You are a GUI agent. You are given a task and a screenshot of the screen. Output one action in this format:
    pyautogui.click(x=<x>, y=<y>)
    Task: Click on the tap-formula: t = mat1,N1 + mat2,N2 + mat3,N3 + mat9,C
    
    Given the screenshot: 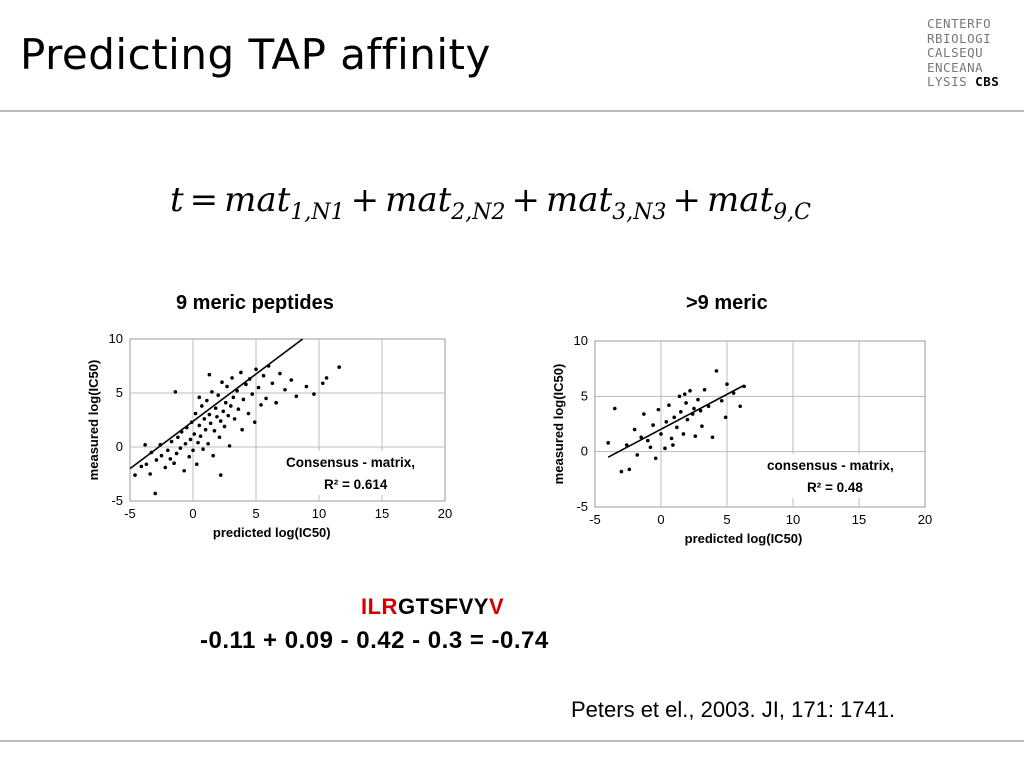 What is the action you would take?
    pyautogui.click(x=490, y=202)
    